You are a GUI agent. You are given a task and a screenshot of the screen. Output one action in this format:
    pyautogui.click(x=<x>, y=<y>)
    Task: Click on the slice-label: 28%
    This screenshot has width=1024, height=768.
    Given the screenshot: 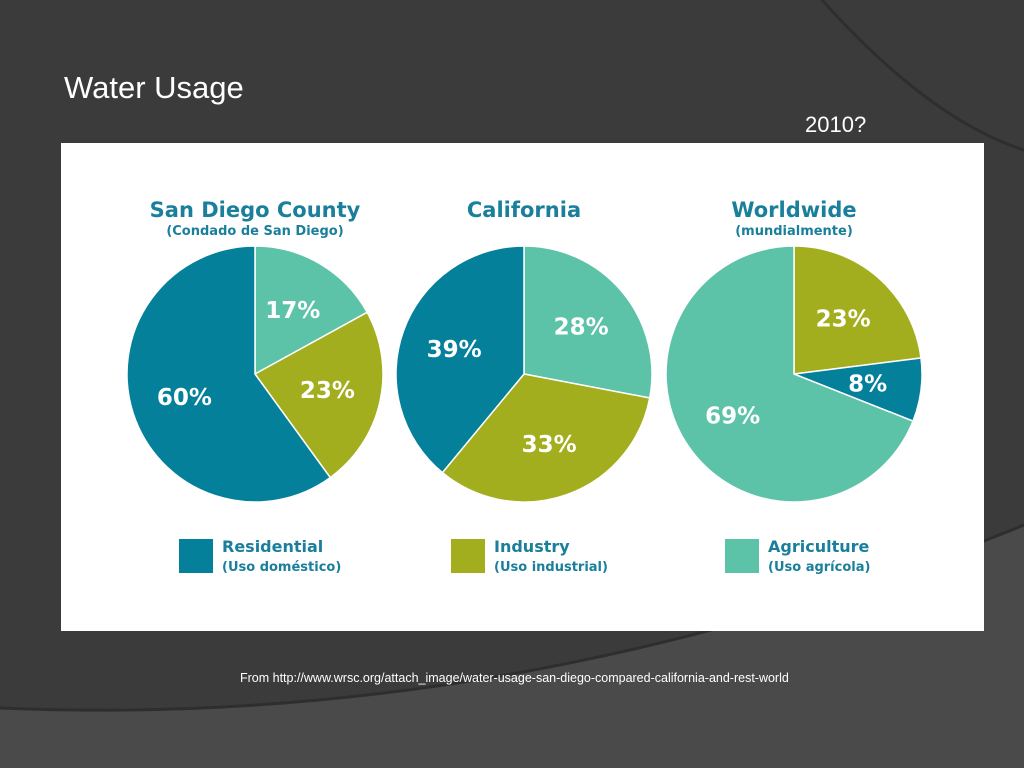 What is the action you would take?
    pyautogui.click(x=581, y=328)
    